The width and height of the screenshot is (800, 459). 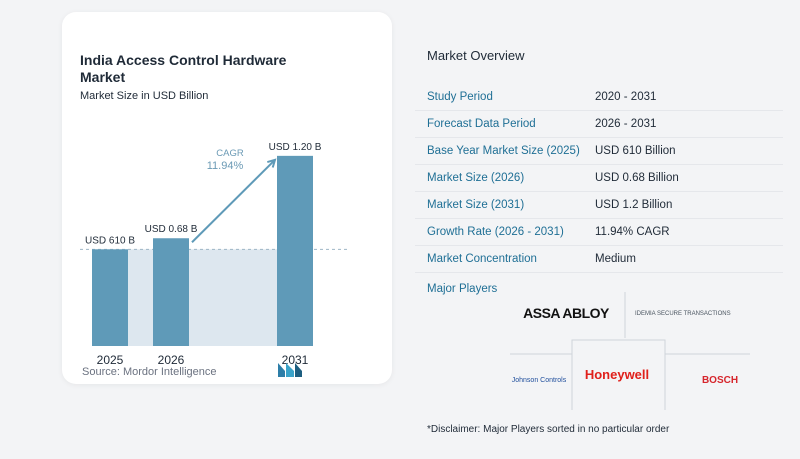 I want to click on cagr-arrow, so click(x=233, y=201).